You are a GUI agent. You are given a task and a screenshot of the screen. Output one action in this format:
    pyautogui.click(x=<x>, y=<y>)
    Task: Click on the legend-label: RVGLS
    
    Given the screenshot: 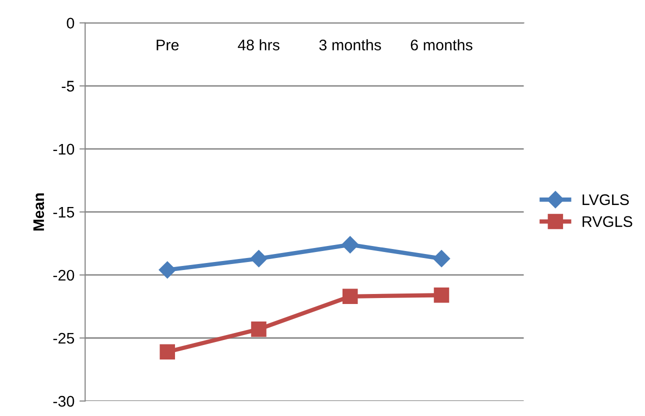 What is the action you would take?
    pyautogui.click(x=607, y=221)
    